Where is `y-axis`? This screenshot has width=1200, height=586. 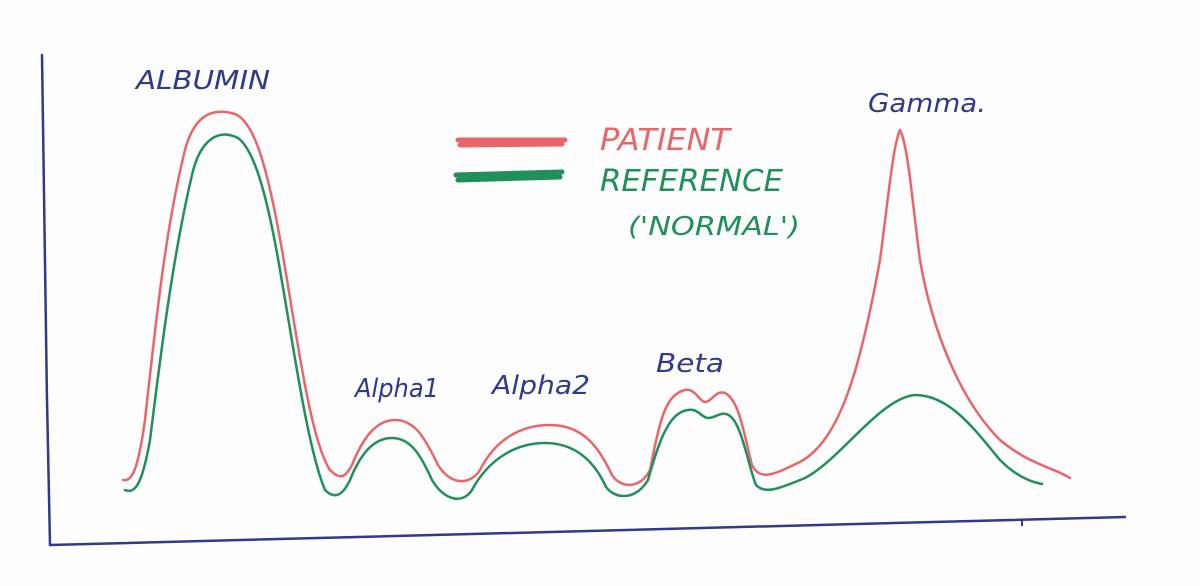 y-axis is located at coordinates (46, 300).